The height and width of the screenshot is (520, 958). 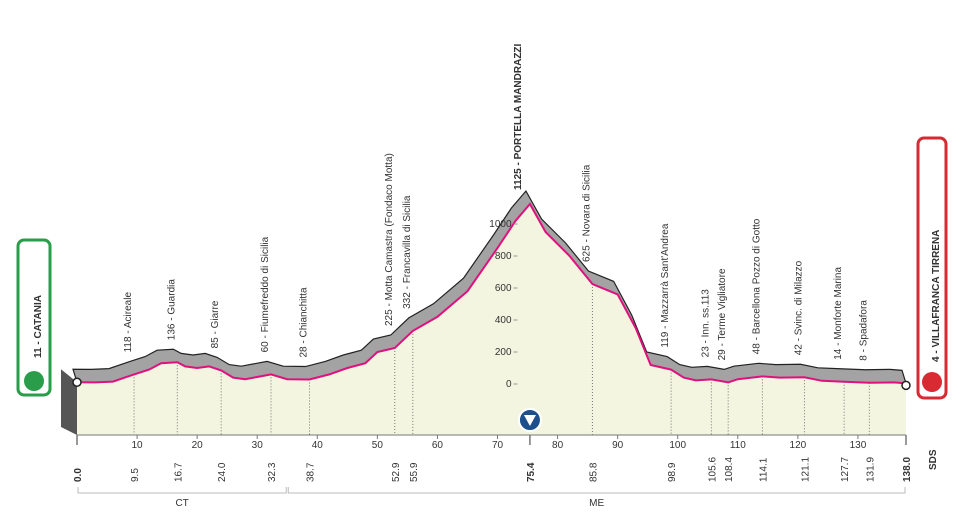 I want to click on province-label: CT, so click(x=181, y=503).